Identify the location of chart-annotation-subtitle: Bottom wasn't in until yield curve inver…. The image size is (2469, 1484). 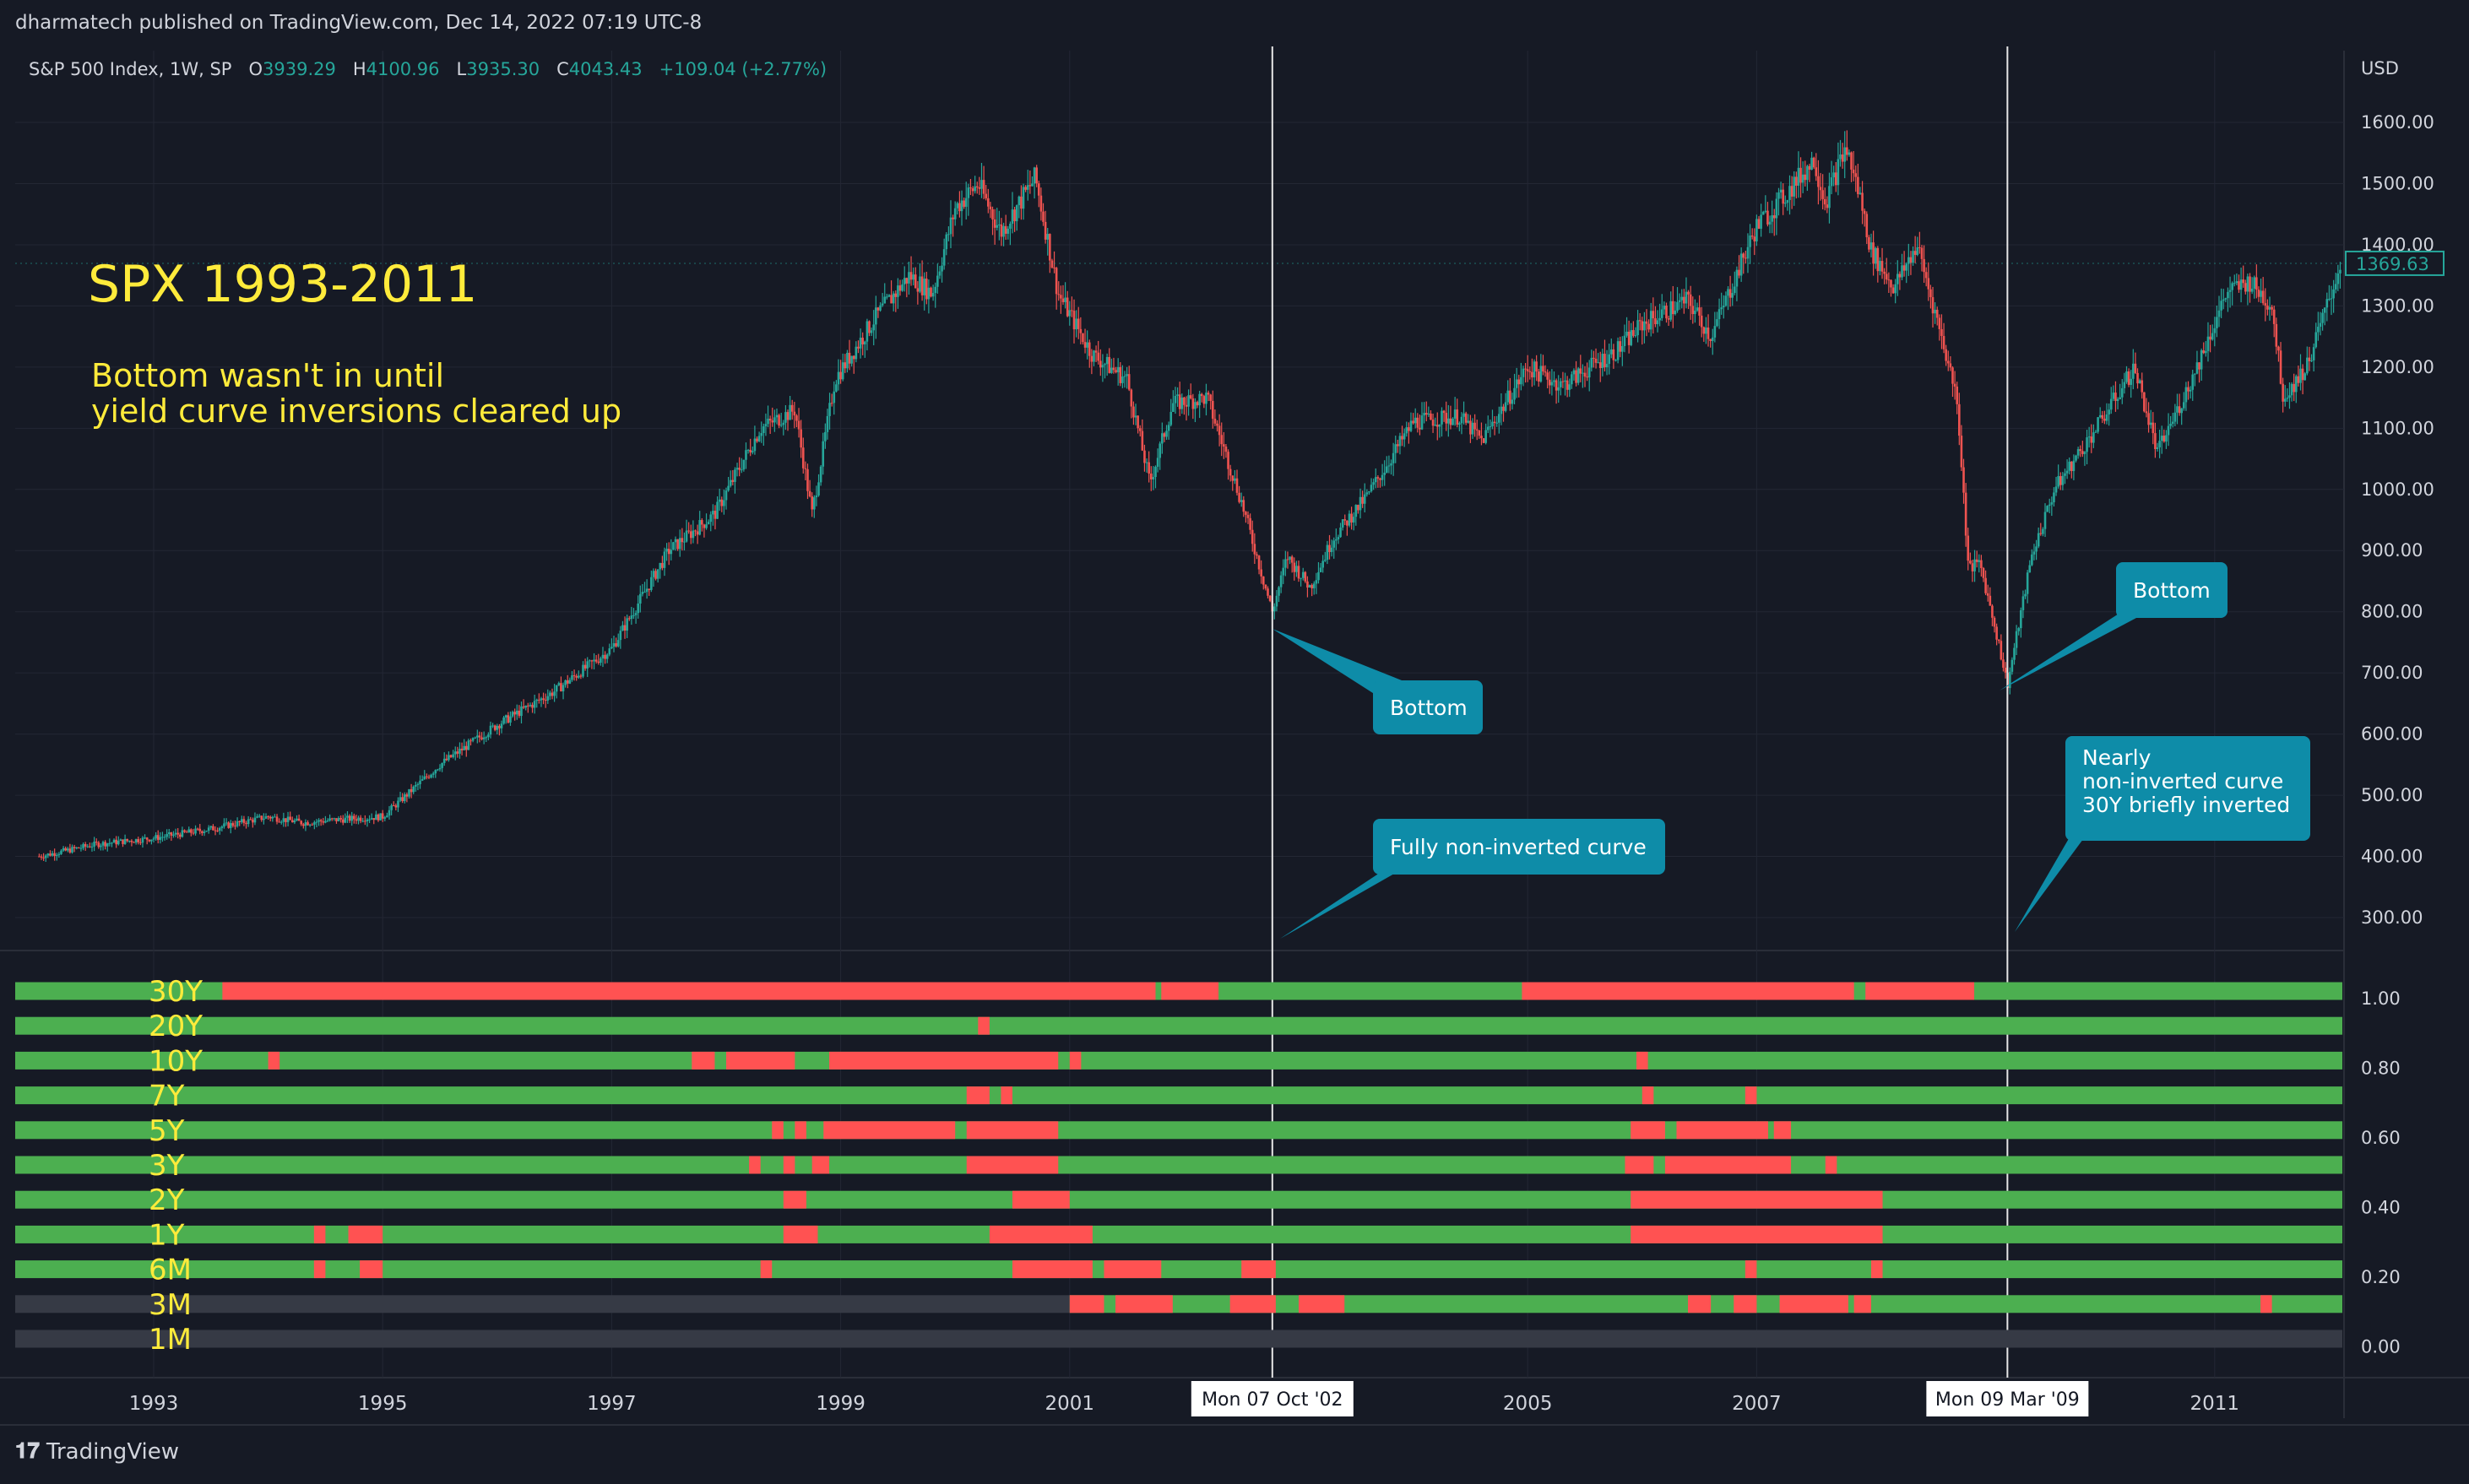
(356, 393).